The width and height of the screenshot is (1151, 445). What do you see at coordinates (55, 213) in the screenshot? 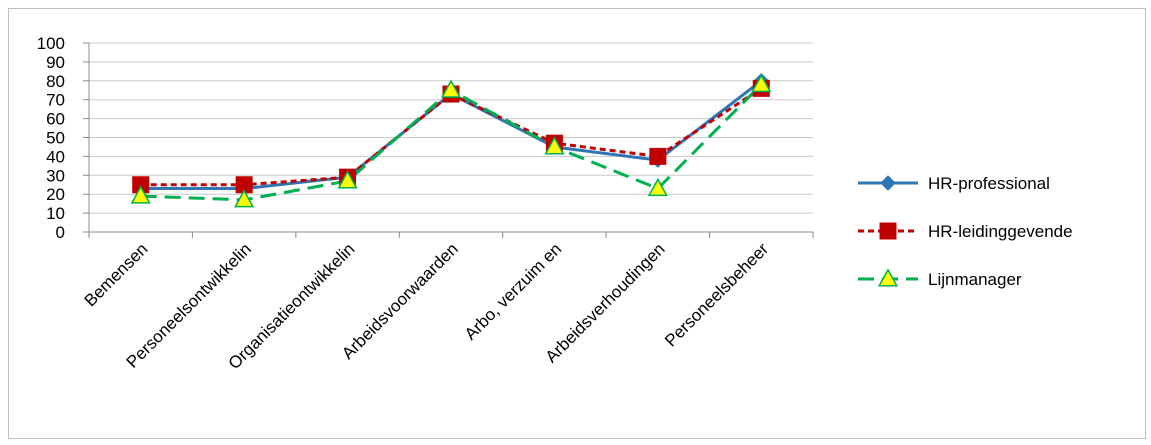
I see `y-tick-label: 10` at bounding box center [55, 213].